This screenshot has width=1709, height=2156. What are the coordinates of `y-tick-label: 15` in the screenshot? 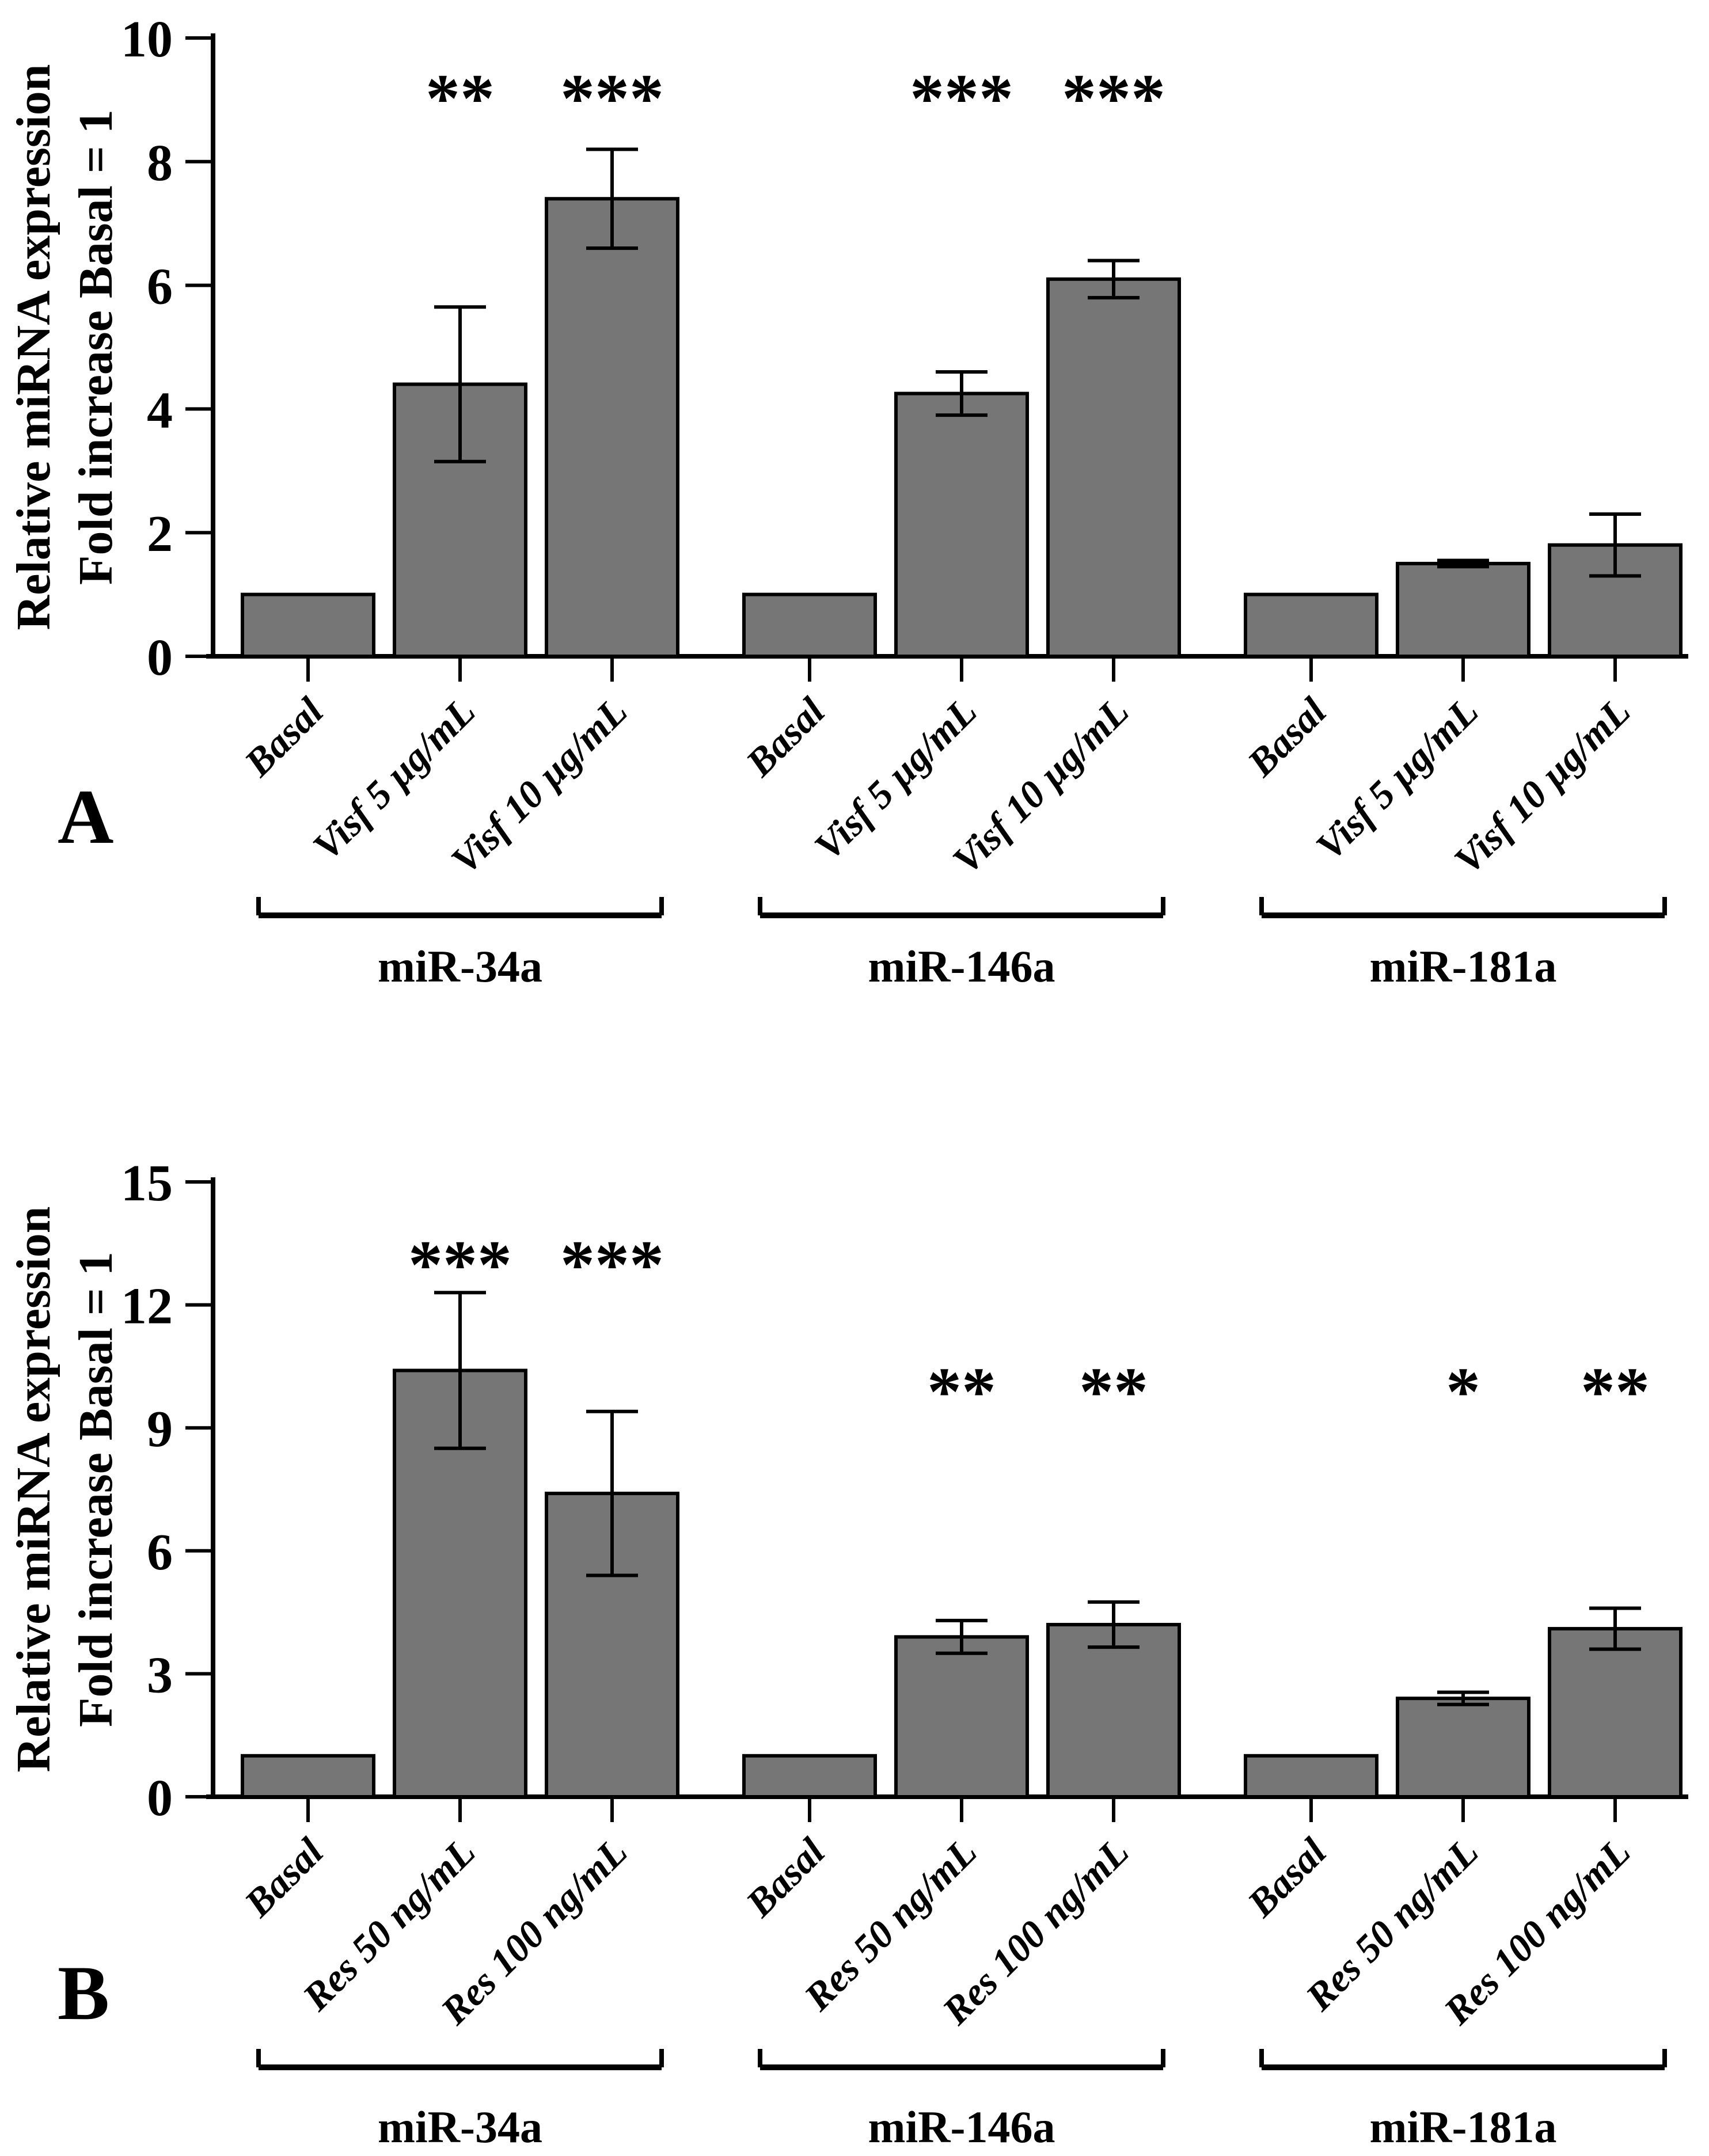 It's located at (147, 1183).